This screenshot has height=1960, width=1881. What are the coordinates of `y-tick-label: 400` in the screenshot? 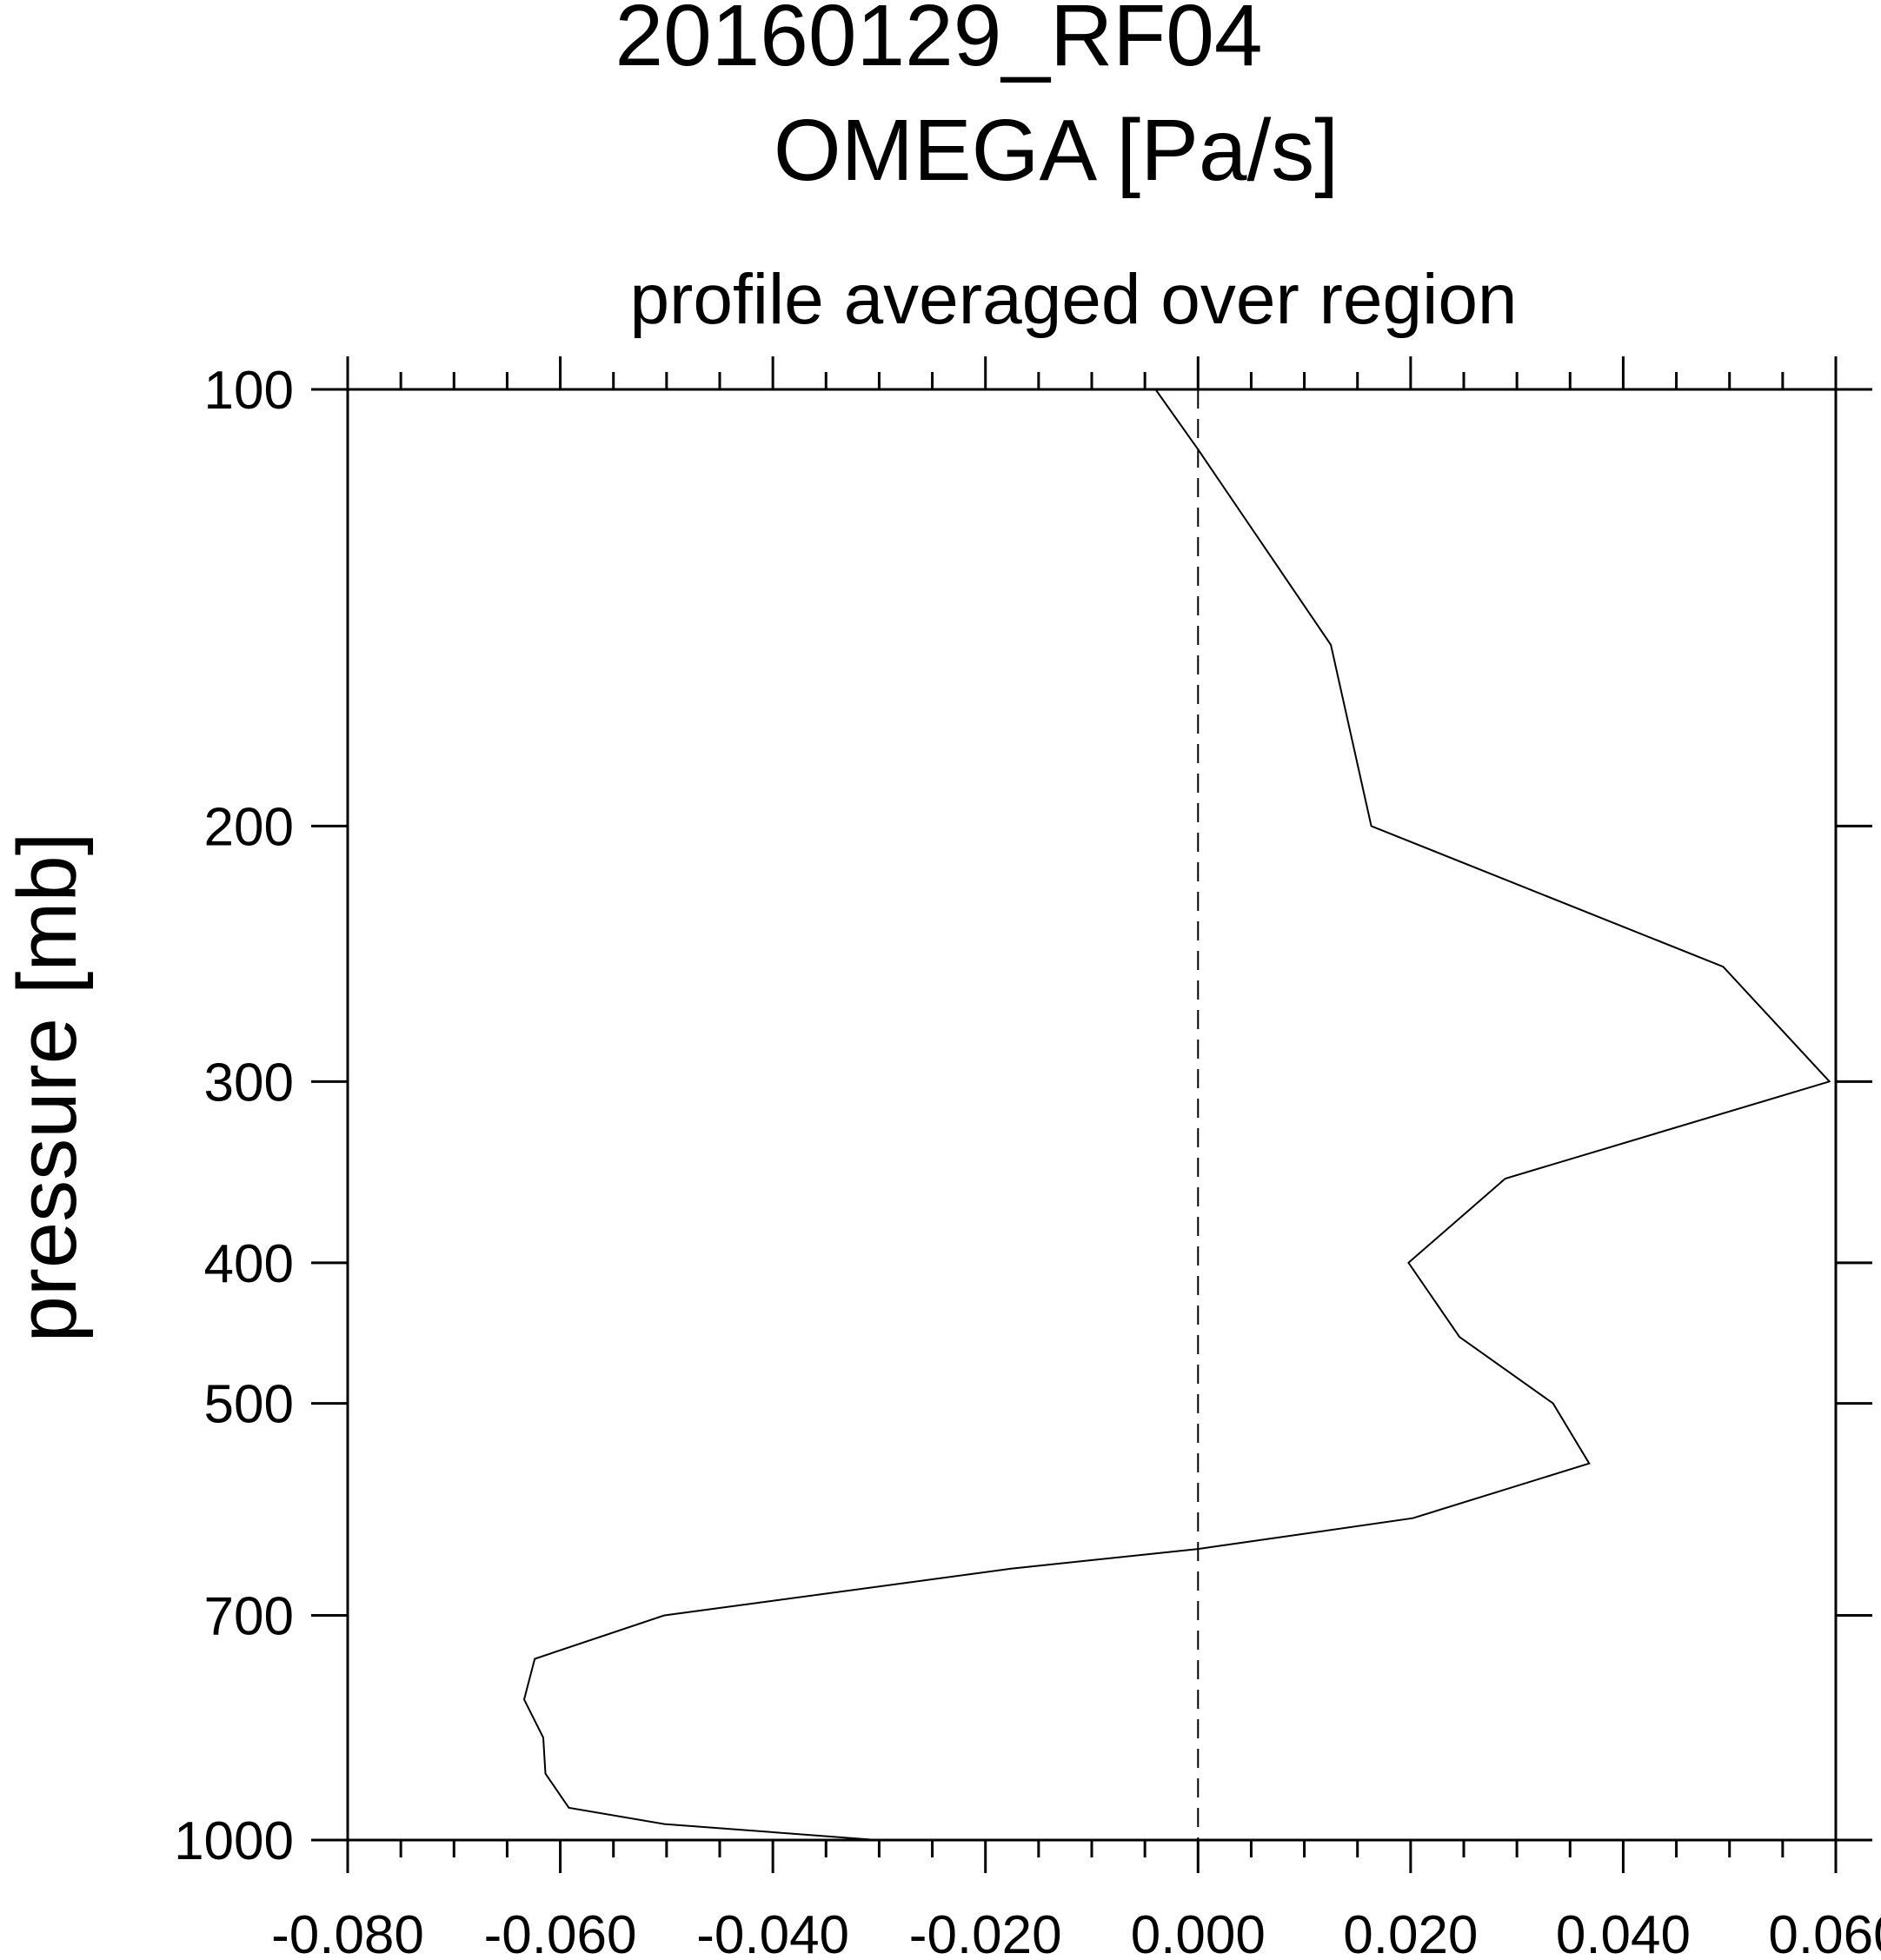 It's located at (249, 1264).